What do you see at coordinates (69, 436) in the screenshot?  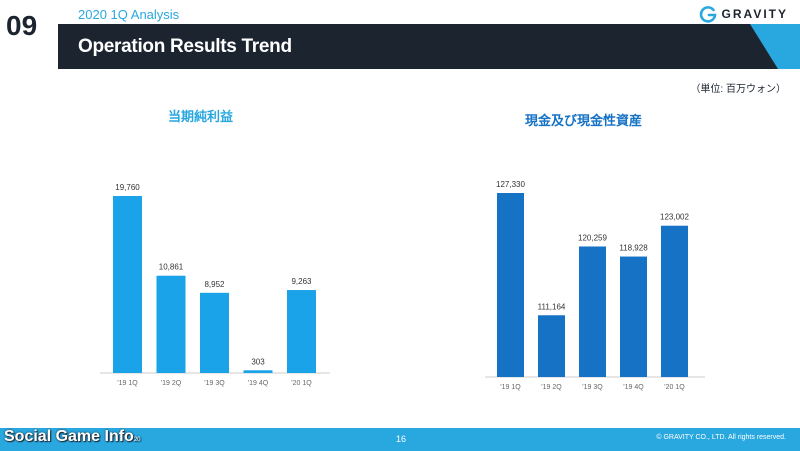 I see `watermark-text: Social Game Info` at bounding box center [69, 436].